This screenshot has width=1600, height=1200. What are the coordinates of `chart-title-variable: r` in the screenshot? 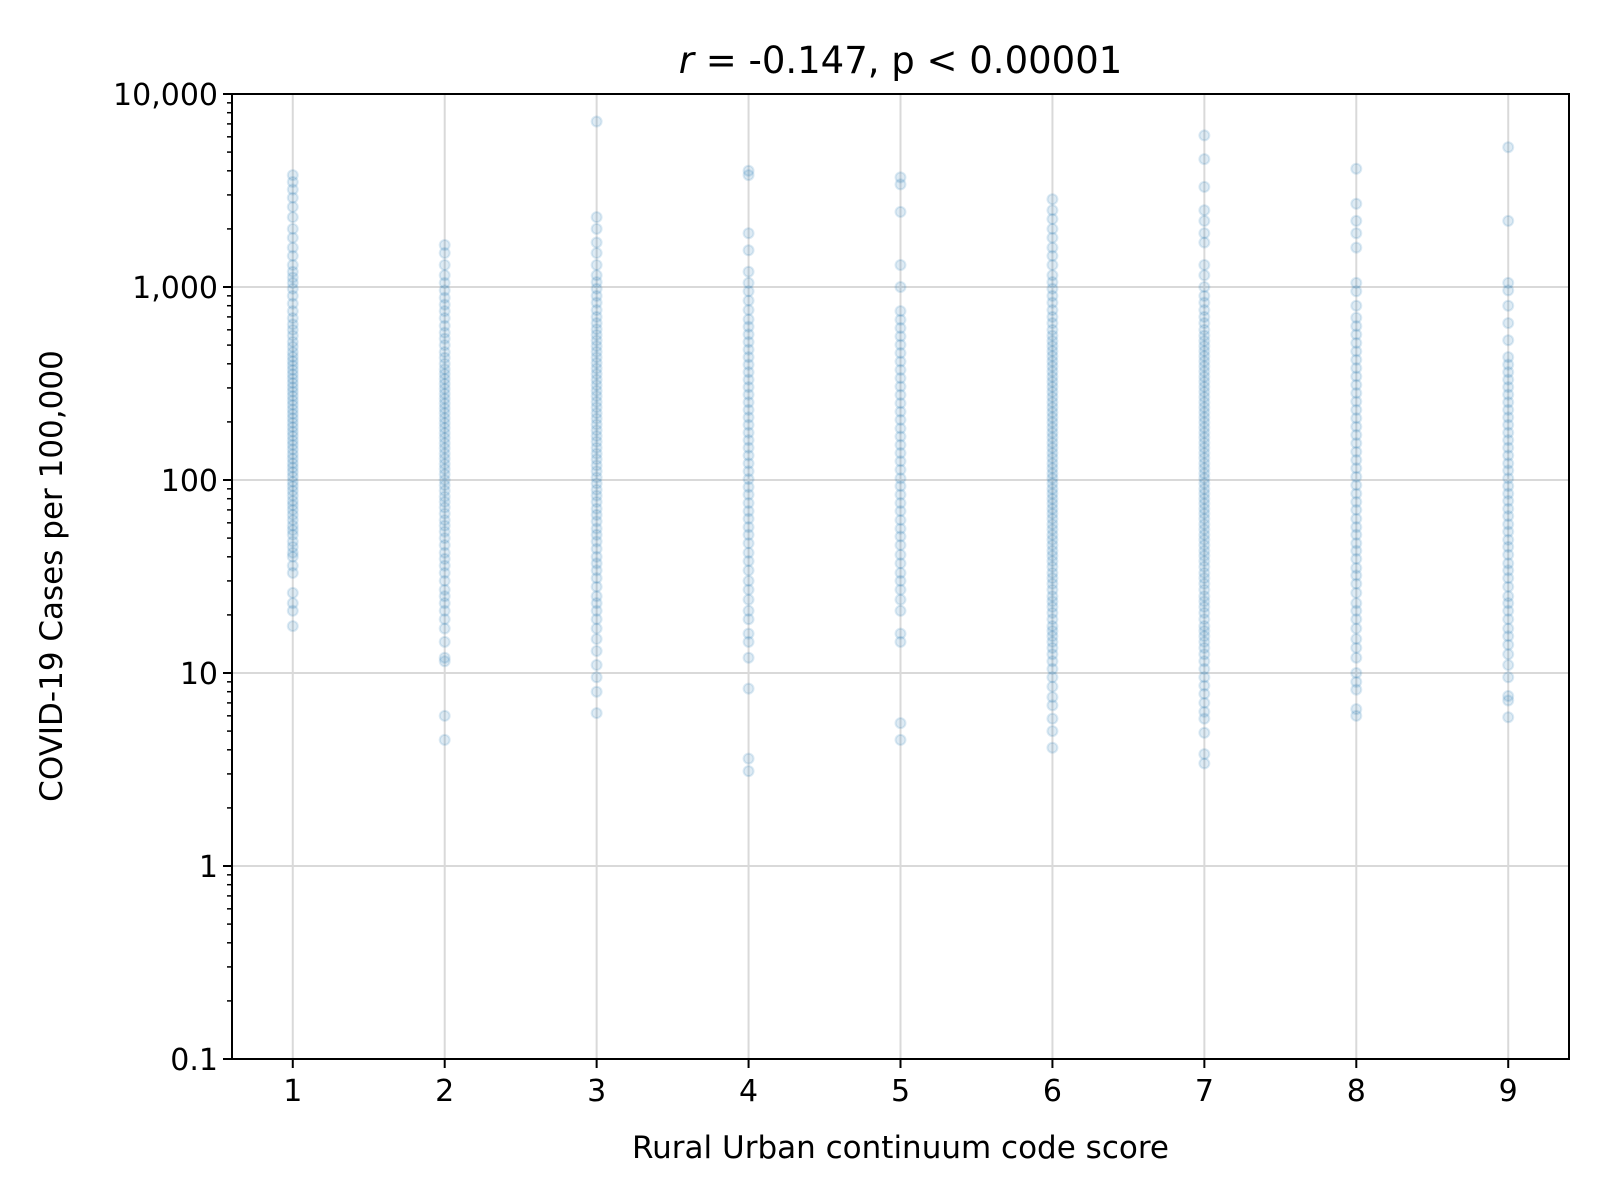 It's located at (688, 60).